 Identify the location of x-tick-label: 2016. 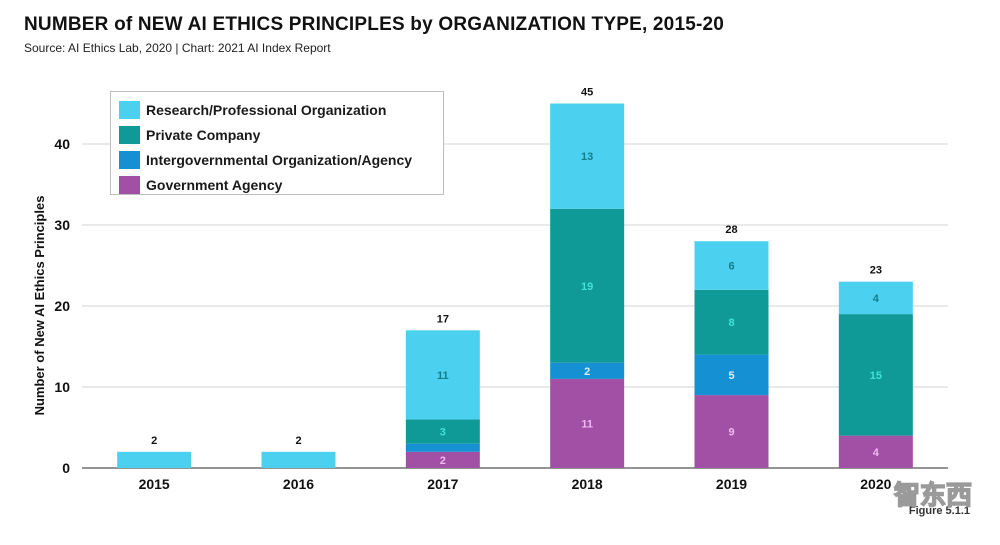
(298, 484).